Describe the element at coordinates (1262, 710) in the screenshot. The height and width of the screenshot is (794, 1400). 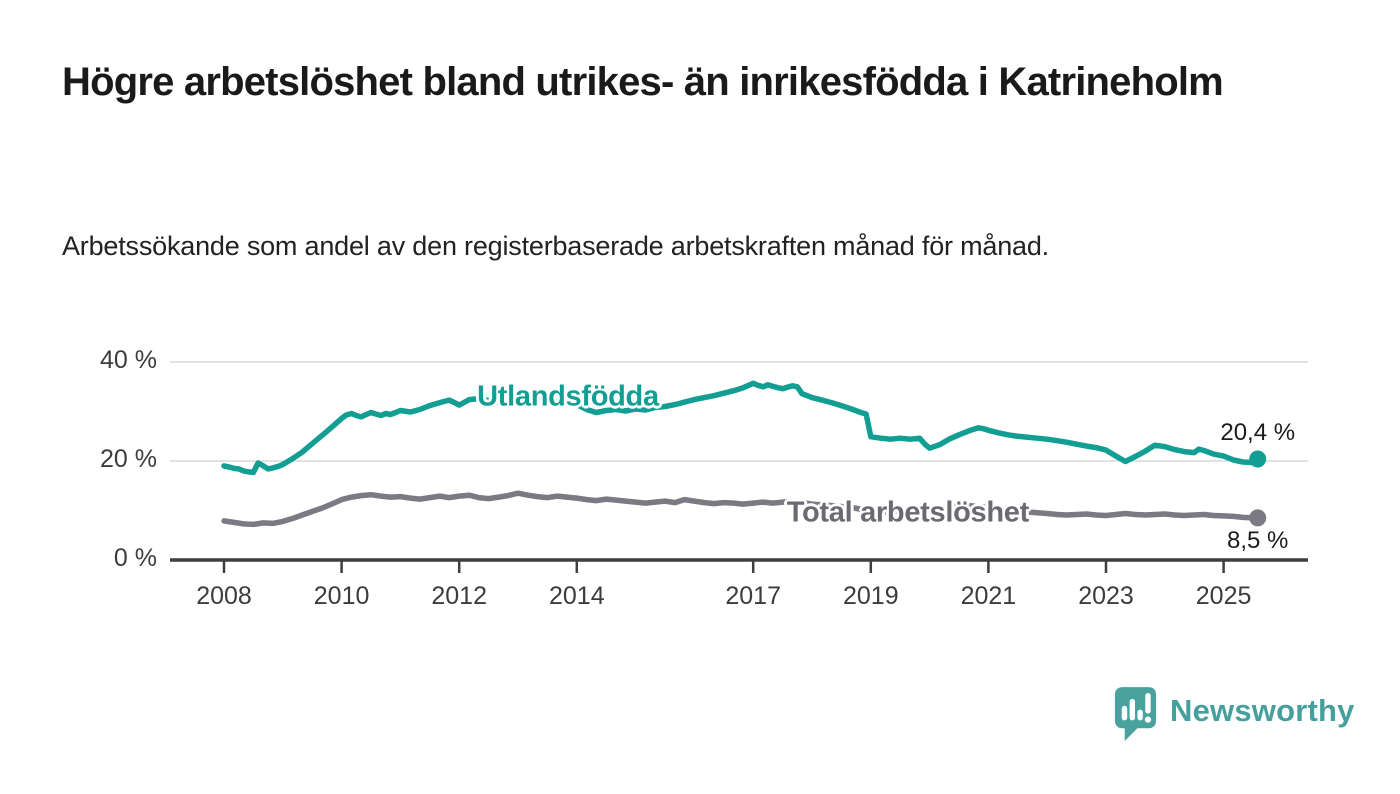
I see `newsworthy-logo-text: Newsworthy` at that location.